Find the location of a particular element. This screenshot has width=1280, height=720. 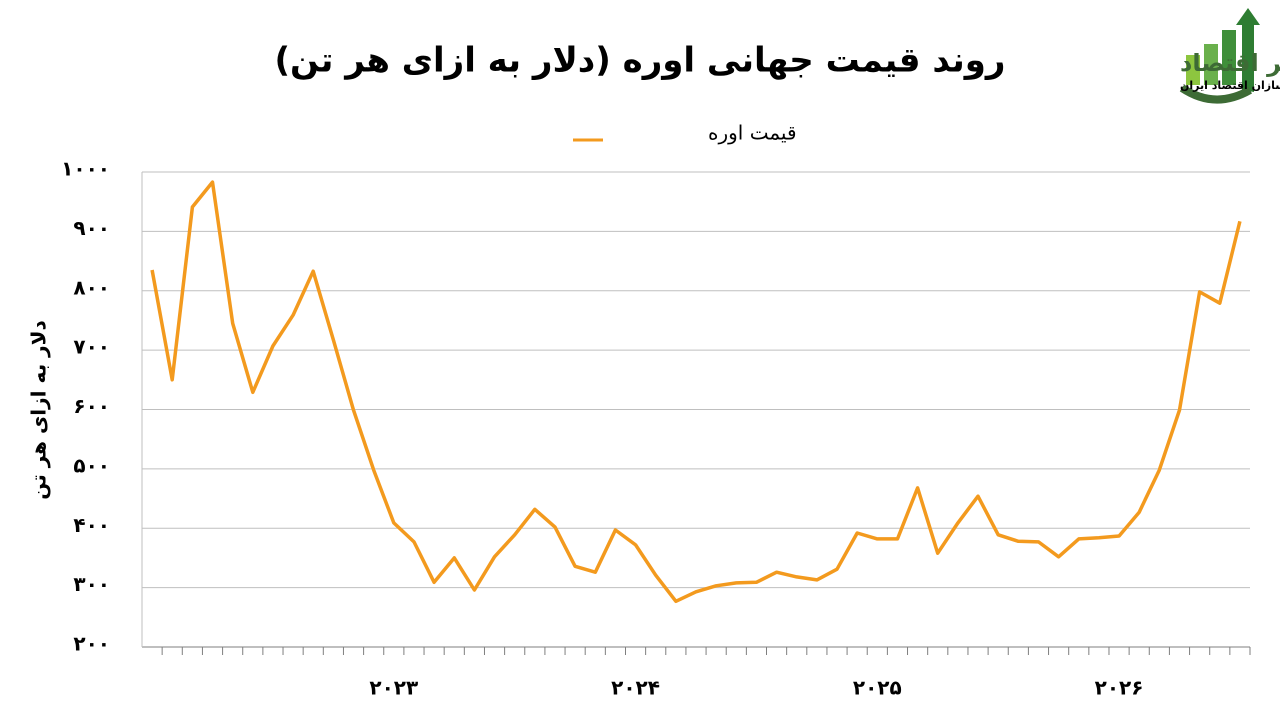

legend-label: قیمت اوره is located at coordinates (752, 133).